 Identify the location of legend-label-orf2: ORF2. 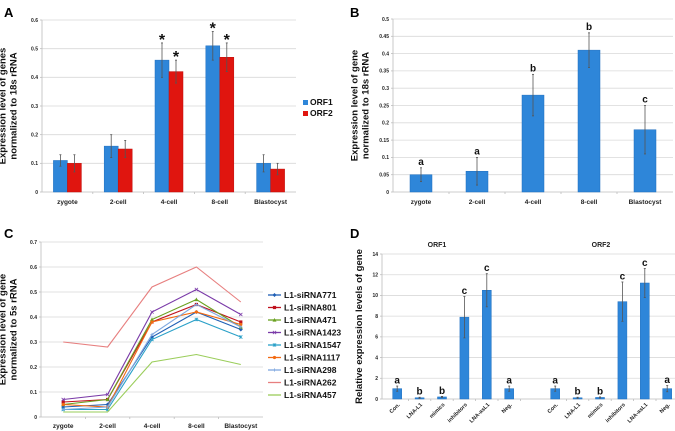
(321, 113).